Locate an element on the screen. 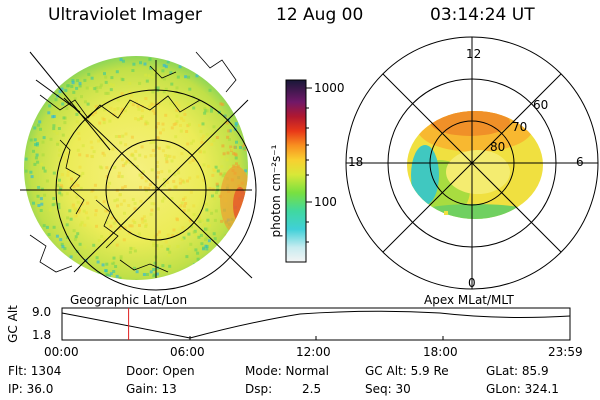 The image size is (600, 400). mlat-label-70: 70 is located at coordinates (520, 127).